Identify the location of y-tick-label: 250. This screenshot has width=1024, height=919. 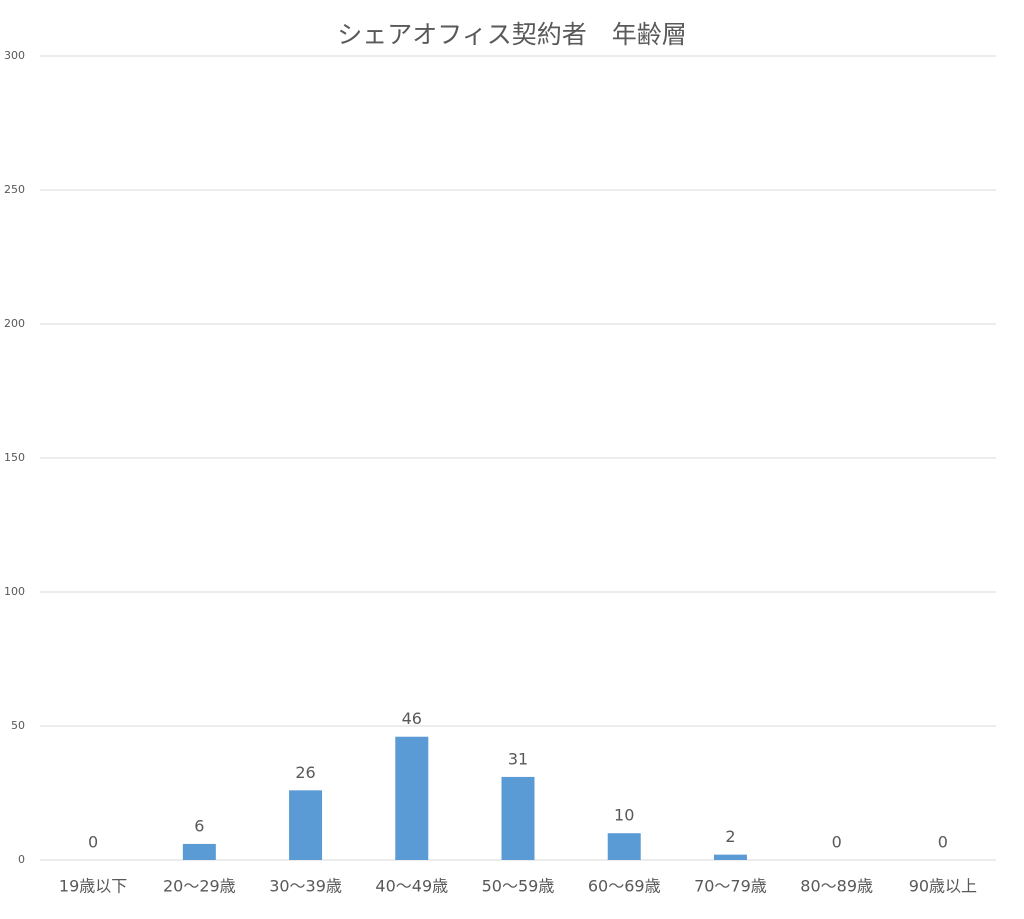
(14, 189).